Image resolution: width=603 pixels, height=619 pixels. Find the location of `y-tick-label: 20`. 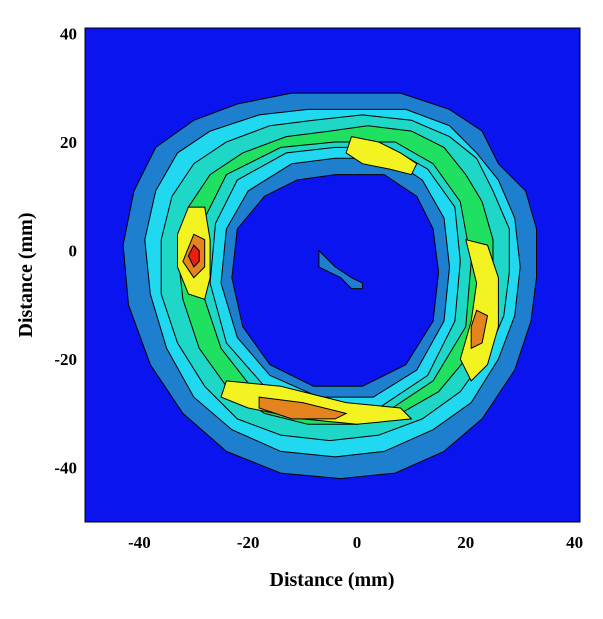

y-tick-label: 20 is located at coordinates (68, 142).